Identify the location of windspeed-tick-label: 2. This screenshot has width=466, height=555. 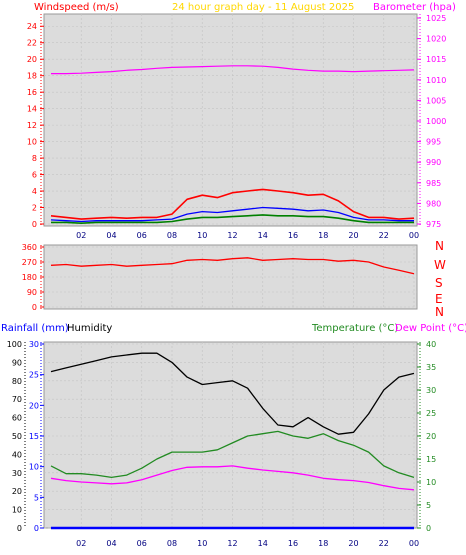
(34, 208).